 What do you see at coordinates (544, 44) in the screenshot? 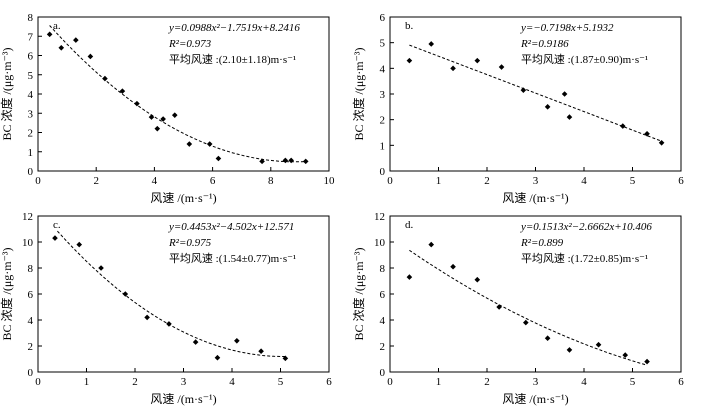
I see `r-squared: R²=0.9186` at bounding box center [544, 44].